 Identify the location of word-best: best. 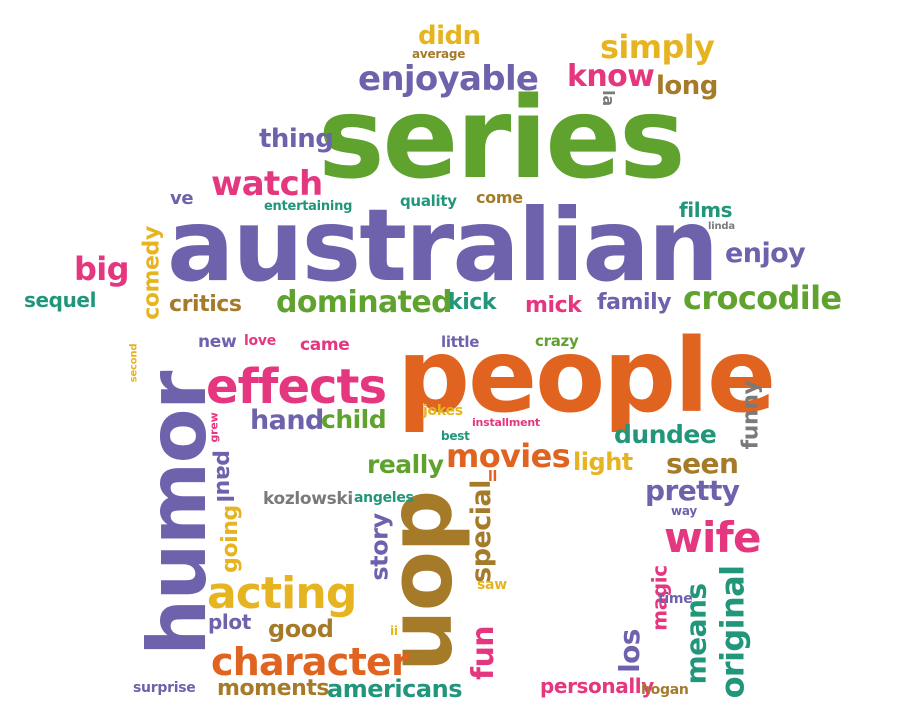
(455, 436).